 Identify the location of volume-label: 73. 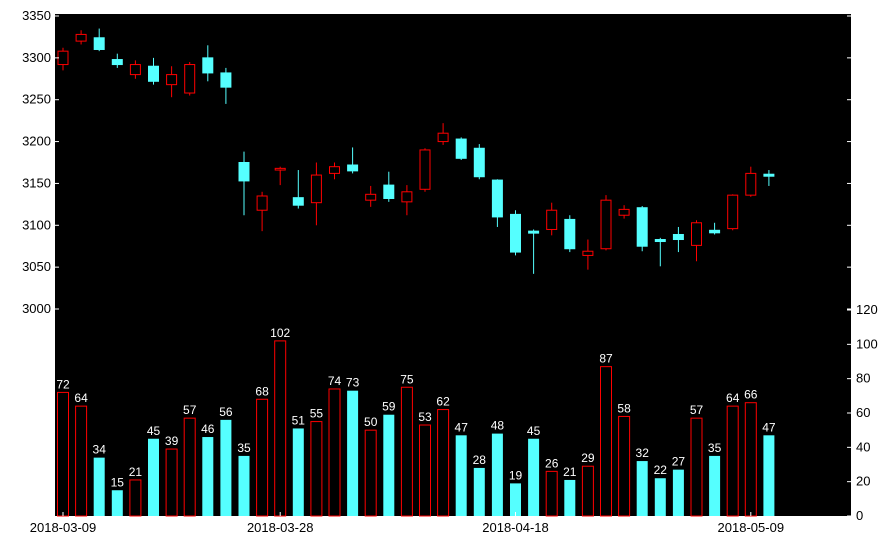
(353, 383).